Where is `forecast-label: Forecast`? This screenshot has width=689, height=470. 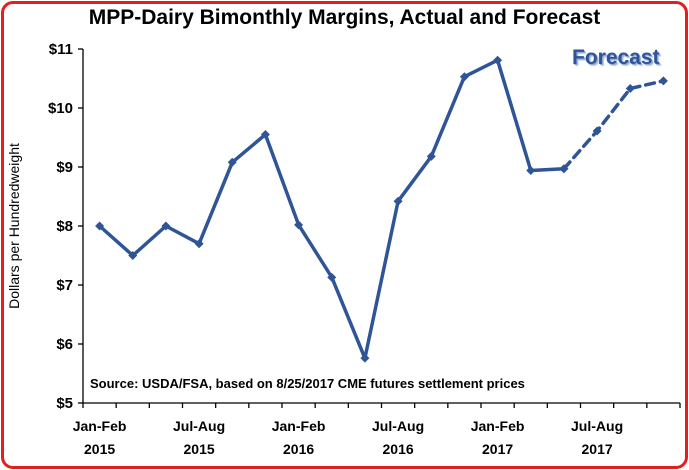 forecast-label: Forecast is located at coordinates (616, 57).